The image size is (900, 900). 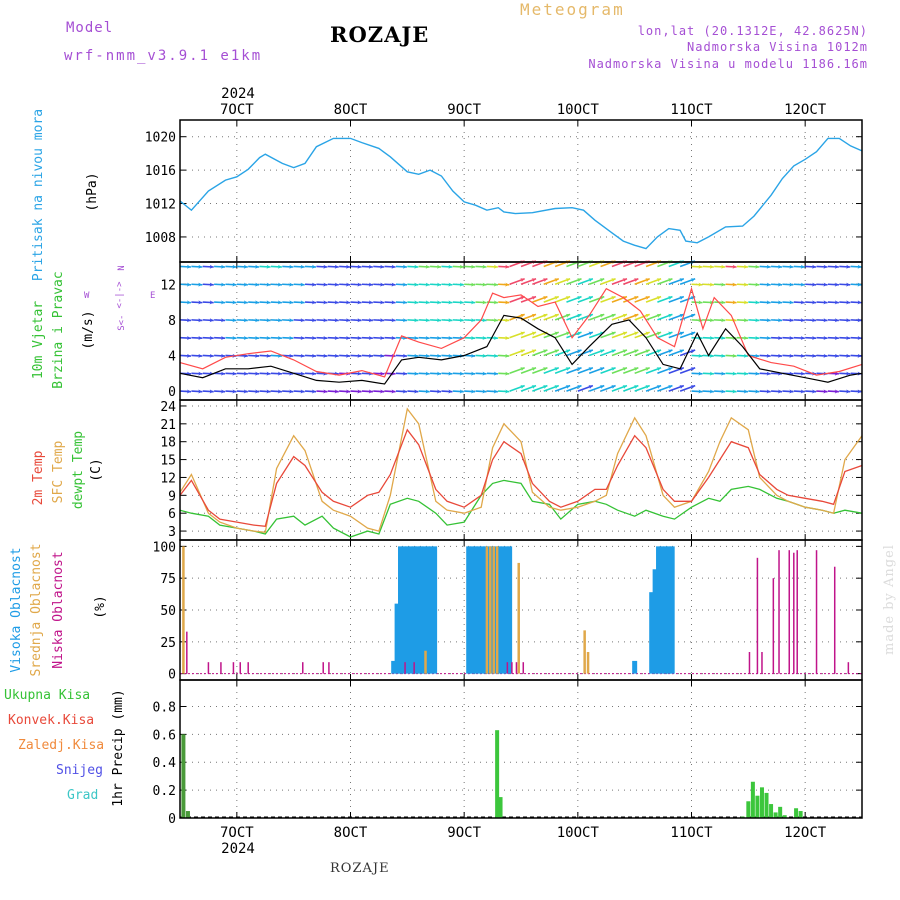 What do you see at coordinates (691, 110) in the screenshot?
I see `top-date-label: 11OCT` at bounding box center [691, 110].